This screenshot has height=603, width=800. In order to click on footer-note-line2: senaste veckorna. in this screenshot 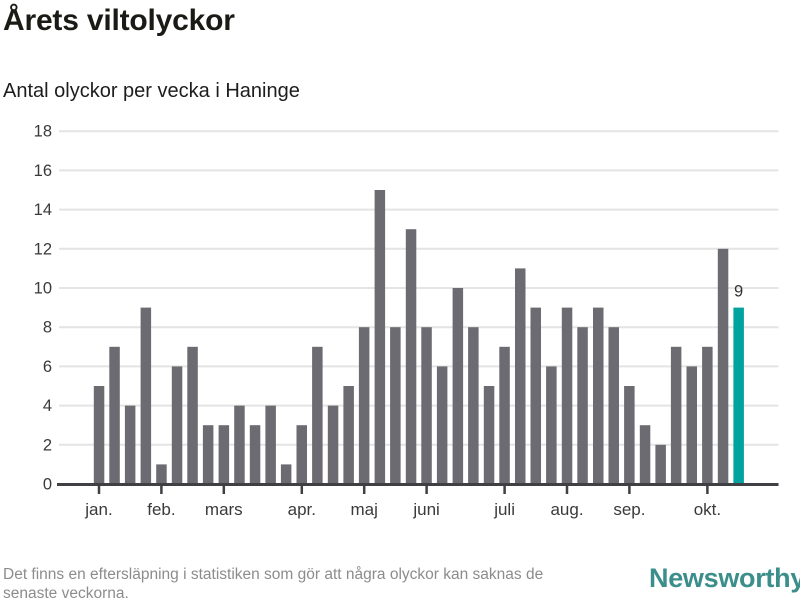, I will do `click(66, 593)`.